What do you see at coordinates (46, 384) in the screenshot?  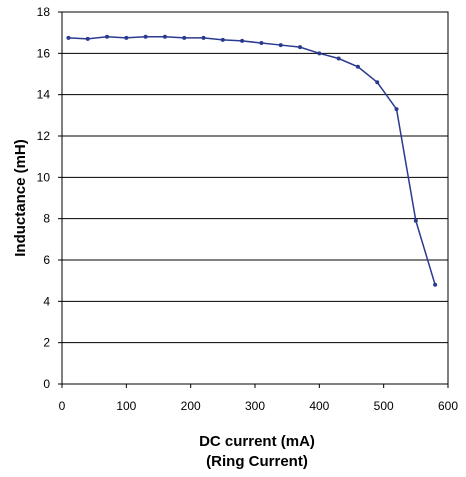 I see `y-tick-label: 0` at bounding box center [46, 384].